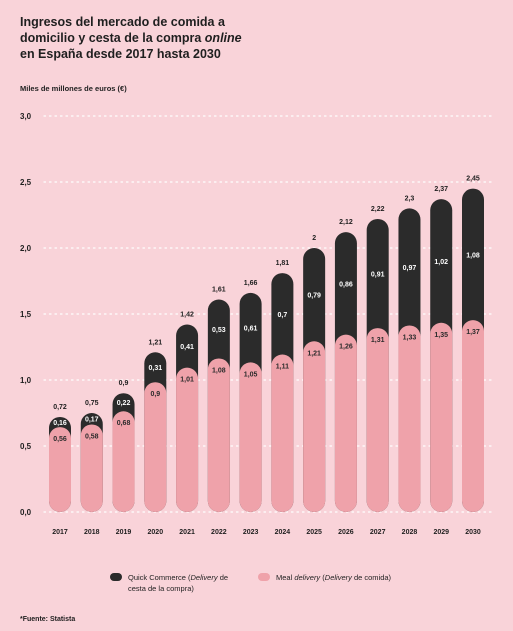 The image size is (513, 631). What do you see at coordinates (346, 222) in the screenshot?
I see `data-label-total: 2,12` at bounding box center [346, 222].